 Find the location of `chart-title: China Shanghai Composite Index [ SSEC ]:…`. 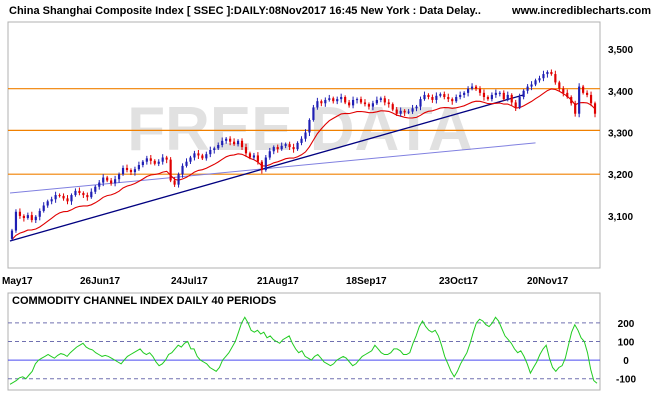

chart-title: China Shanghai Composite Index [ SSEC ]:… is located at coordinates (245, 11).